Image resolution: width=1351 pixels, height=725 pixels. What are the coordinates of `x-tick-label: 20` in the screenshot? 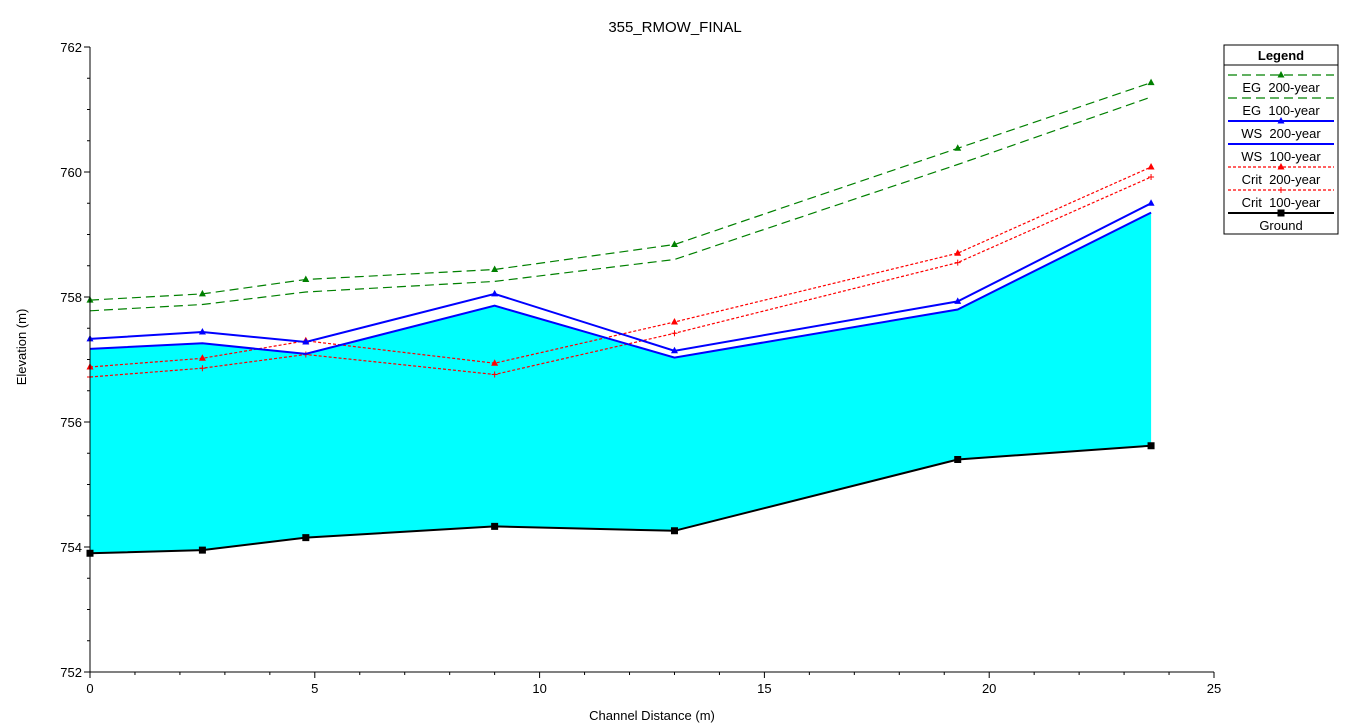 It's located at (989, 688).